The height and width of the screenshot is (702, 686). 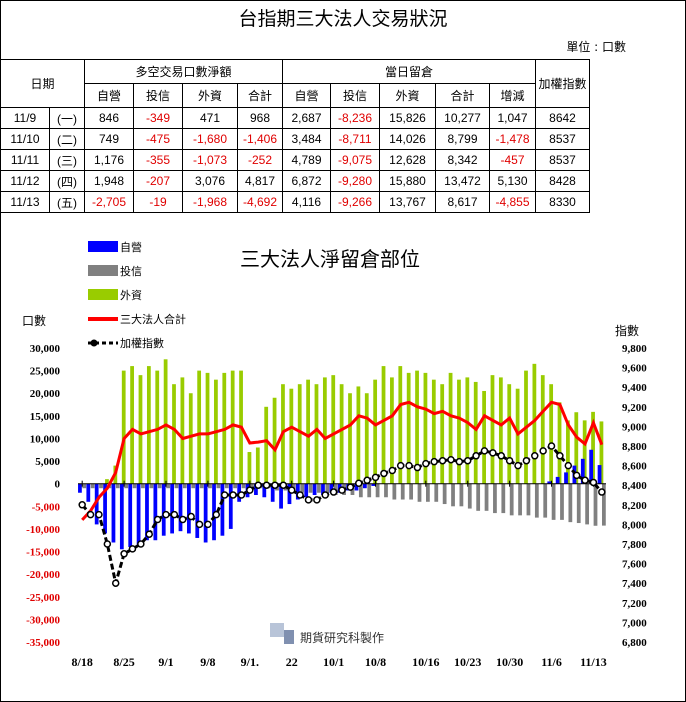 I want to click on y-tick-label: 30,000, so click(x=45, y=349).